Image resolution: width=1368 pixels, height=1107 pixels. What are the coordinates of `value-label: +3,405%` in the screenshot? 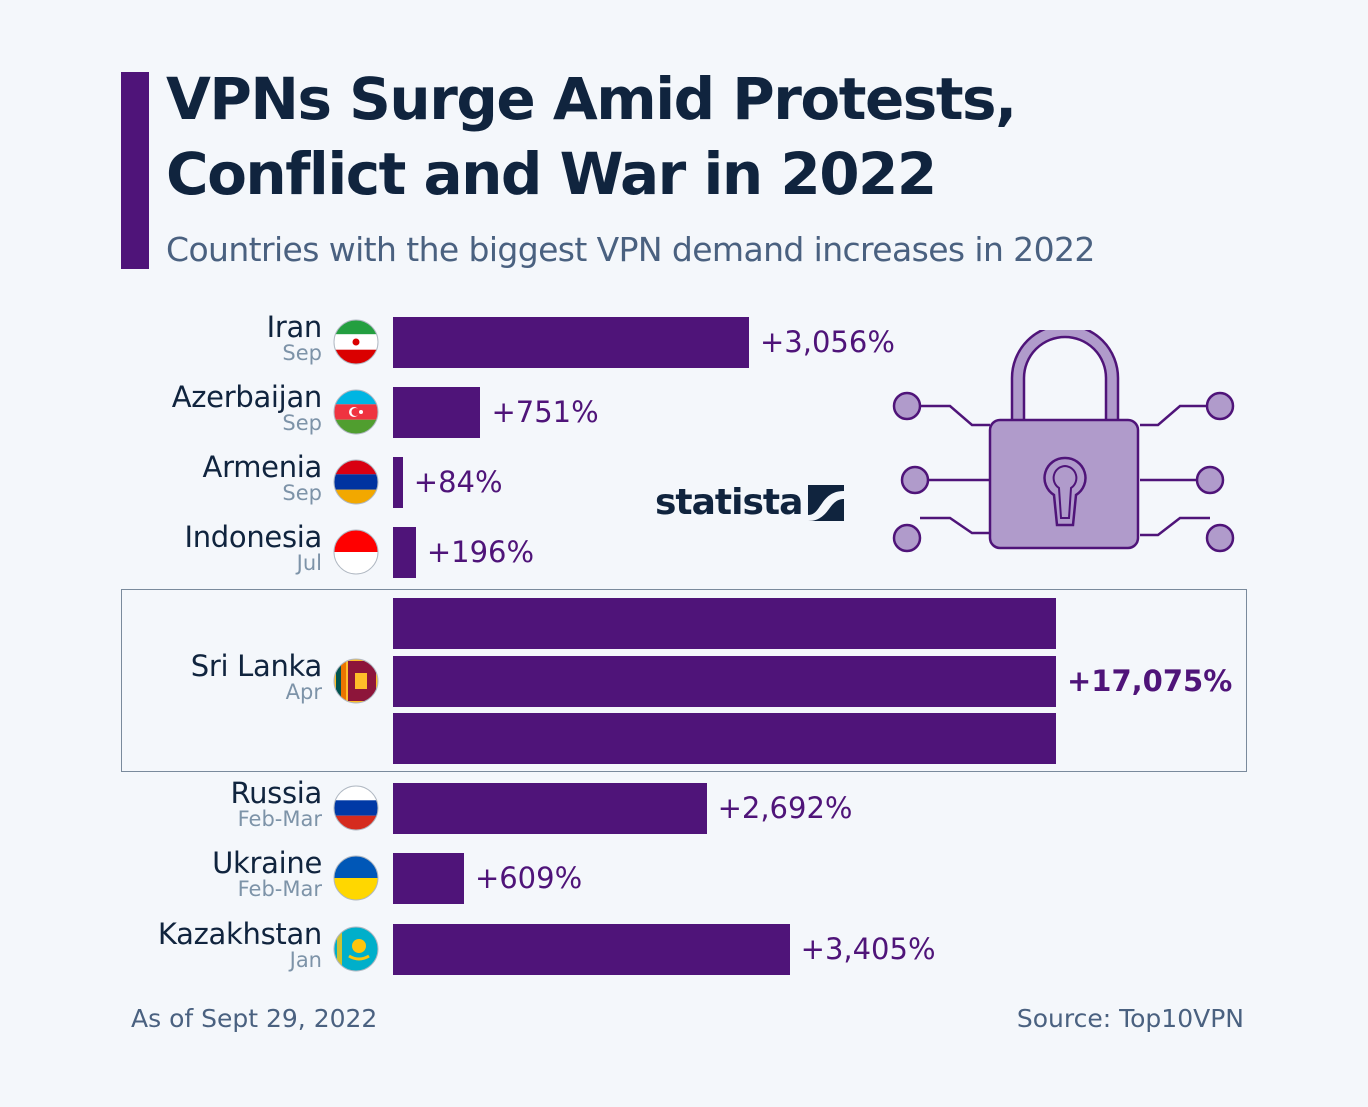 It's located at (868, 949).